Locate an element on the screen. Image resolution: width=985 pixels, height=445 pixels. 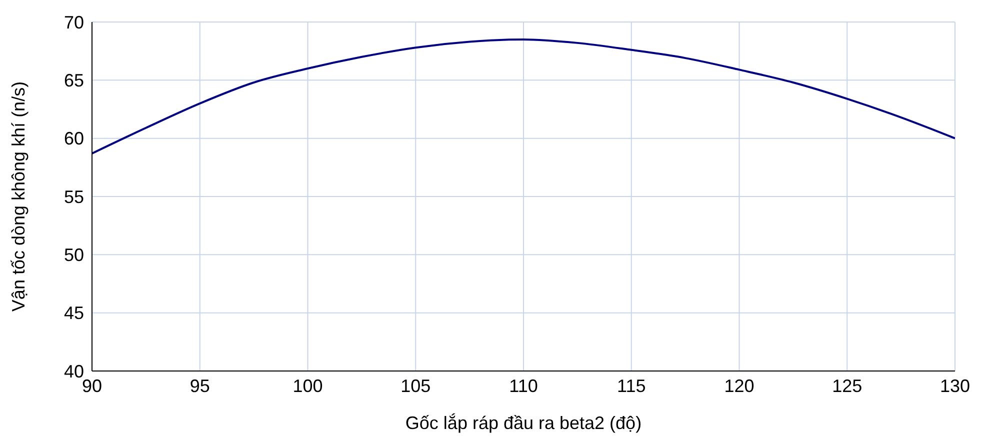
y-tick-label: 50 is located at coordinates (74, 255).